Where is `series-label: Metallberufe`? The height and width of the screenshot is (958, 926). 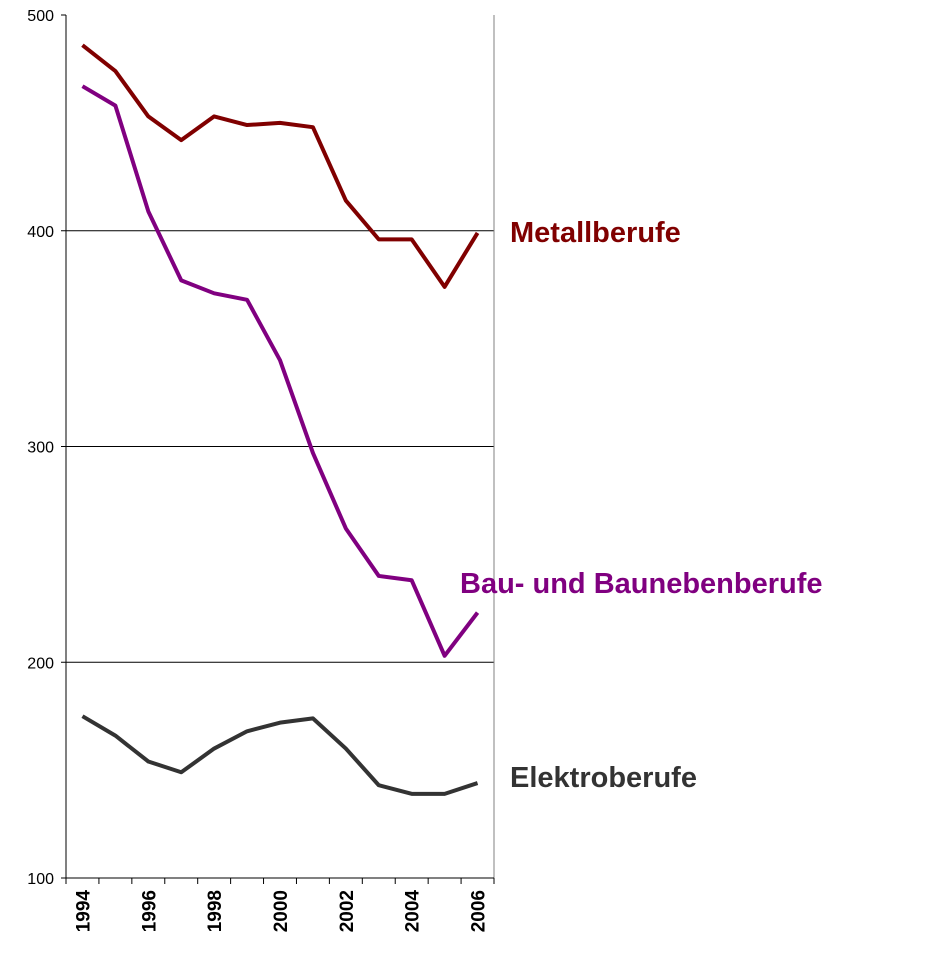
series-label: Metallberufe is located at coordinates (595, 233).